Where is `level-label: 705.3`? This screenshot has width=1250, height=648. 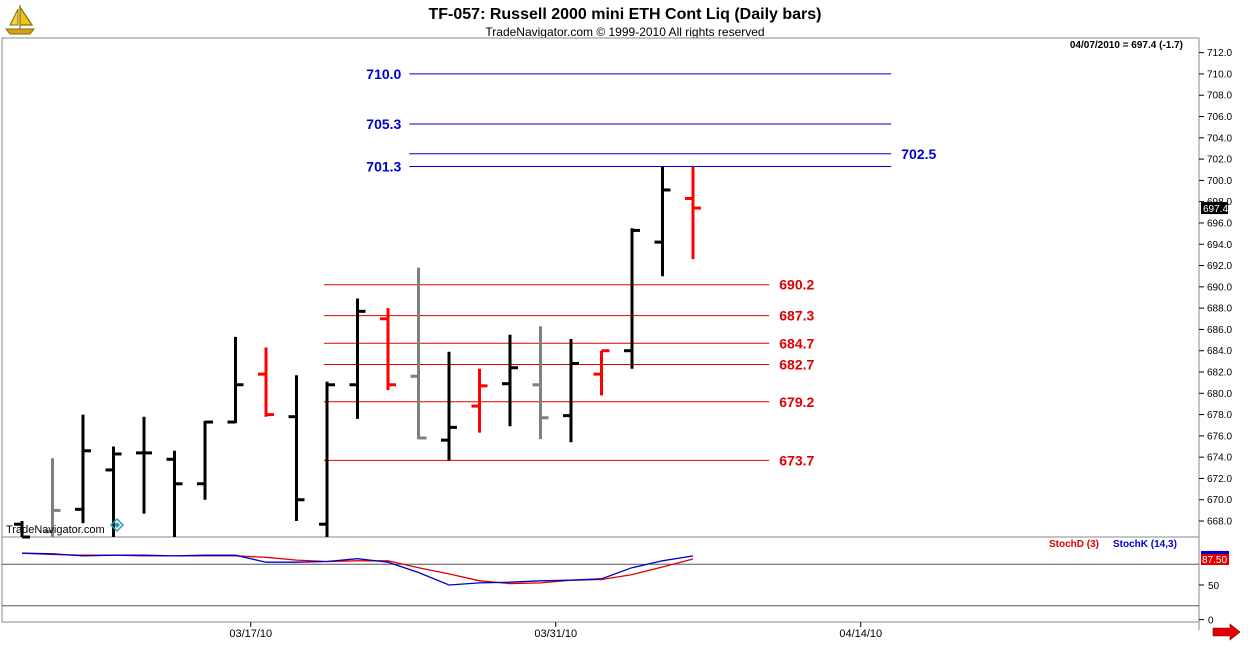
level-label: 705.3 is located at coordinates (383, 124).